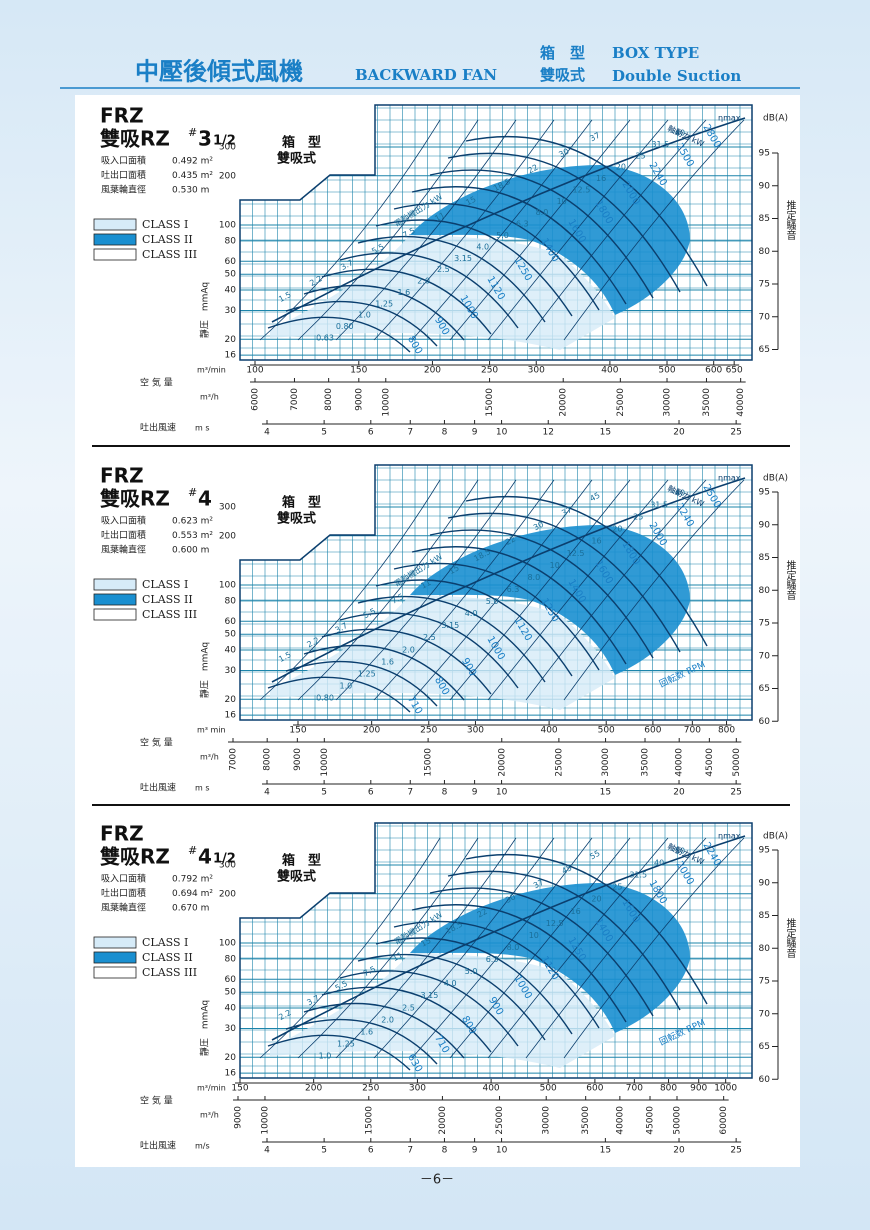  I want to click on flow-h-label: 30000, so click(606, 762).